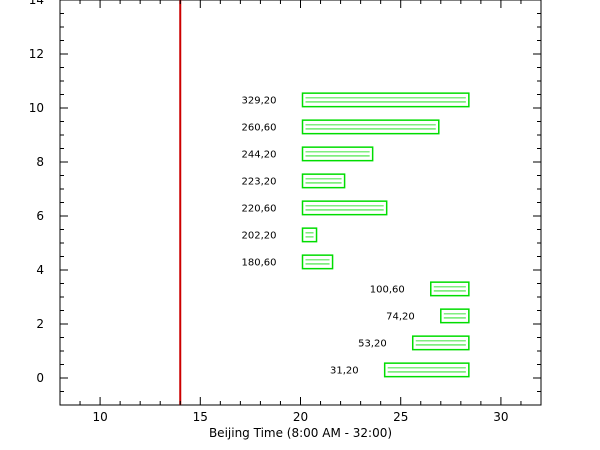  I want to click on y-tick-label: 0, so click(40, 378).